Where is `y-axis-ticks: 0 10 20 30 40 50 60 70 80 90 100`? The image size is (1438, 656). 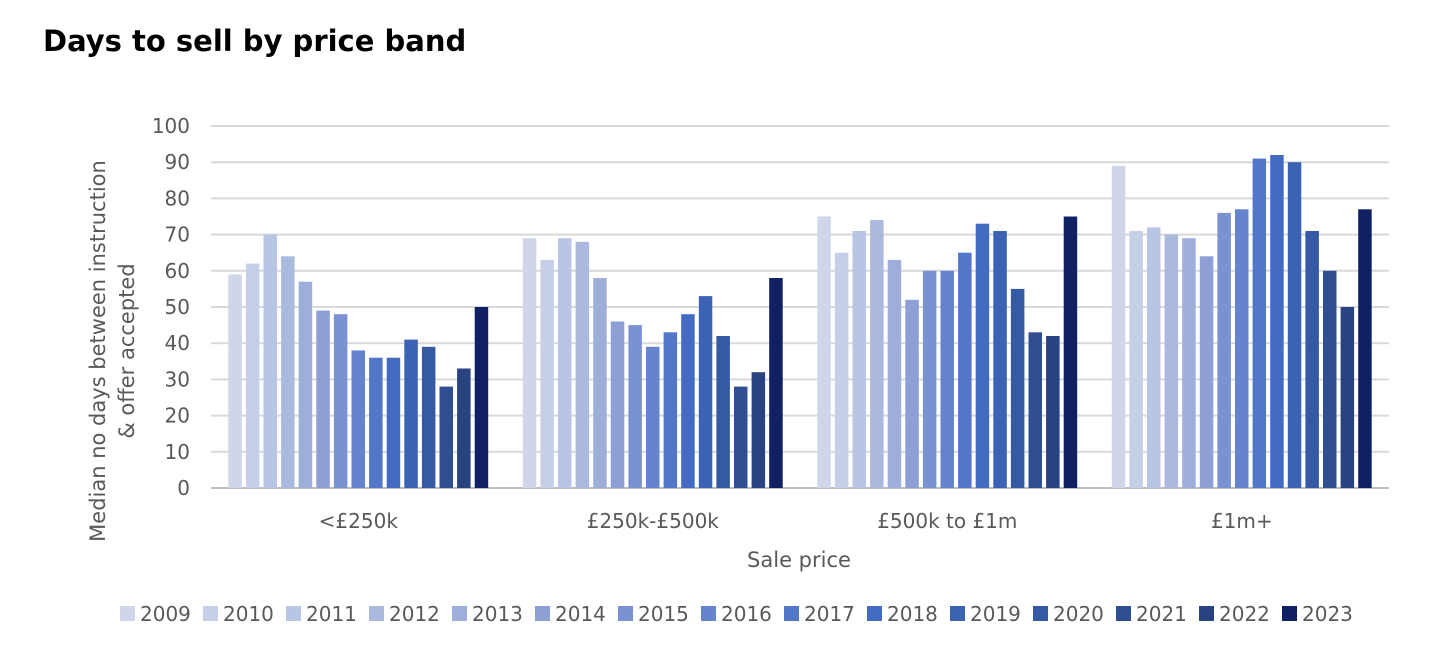 y-axis-ticks: 0 10 20 30 40 50 60 70 80 90 100 is located at coordinates (171, 307).